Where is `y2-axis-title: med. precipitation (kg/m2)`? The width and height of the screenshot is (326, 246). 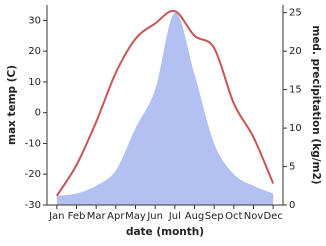
y2-axis-title: med. precipitation (kg/m2) is located at coordinates (316, 104).